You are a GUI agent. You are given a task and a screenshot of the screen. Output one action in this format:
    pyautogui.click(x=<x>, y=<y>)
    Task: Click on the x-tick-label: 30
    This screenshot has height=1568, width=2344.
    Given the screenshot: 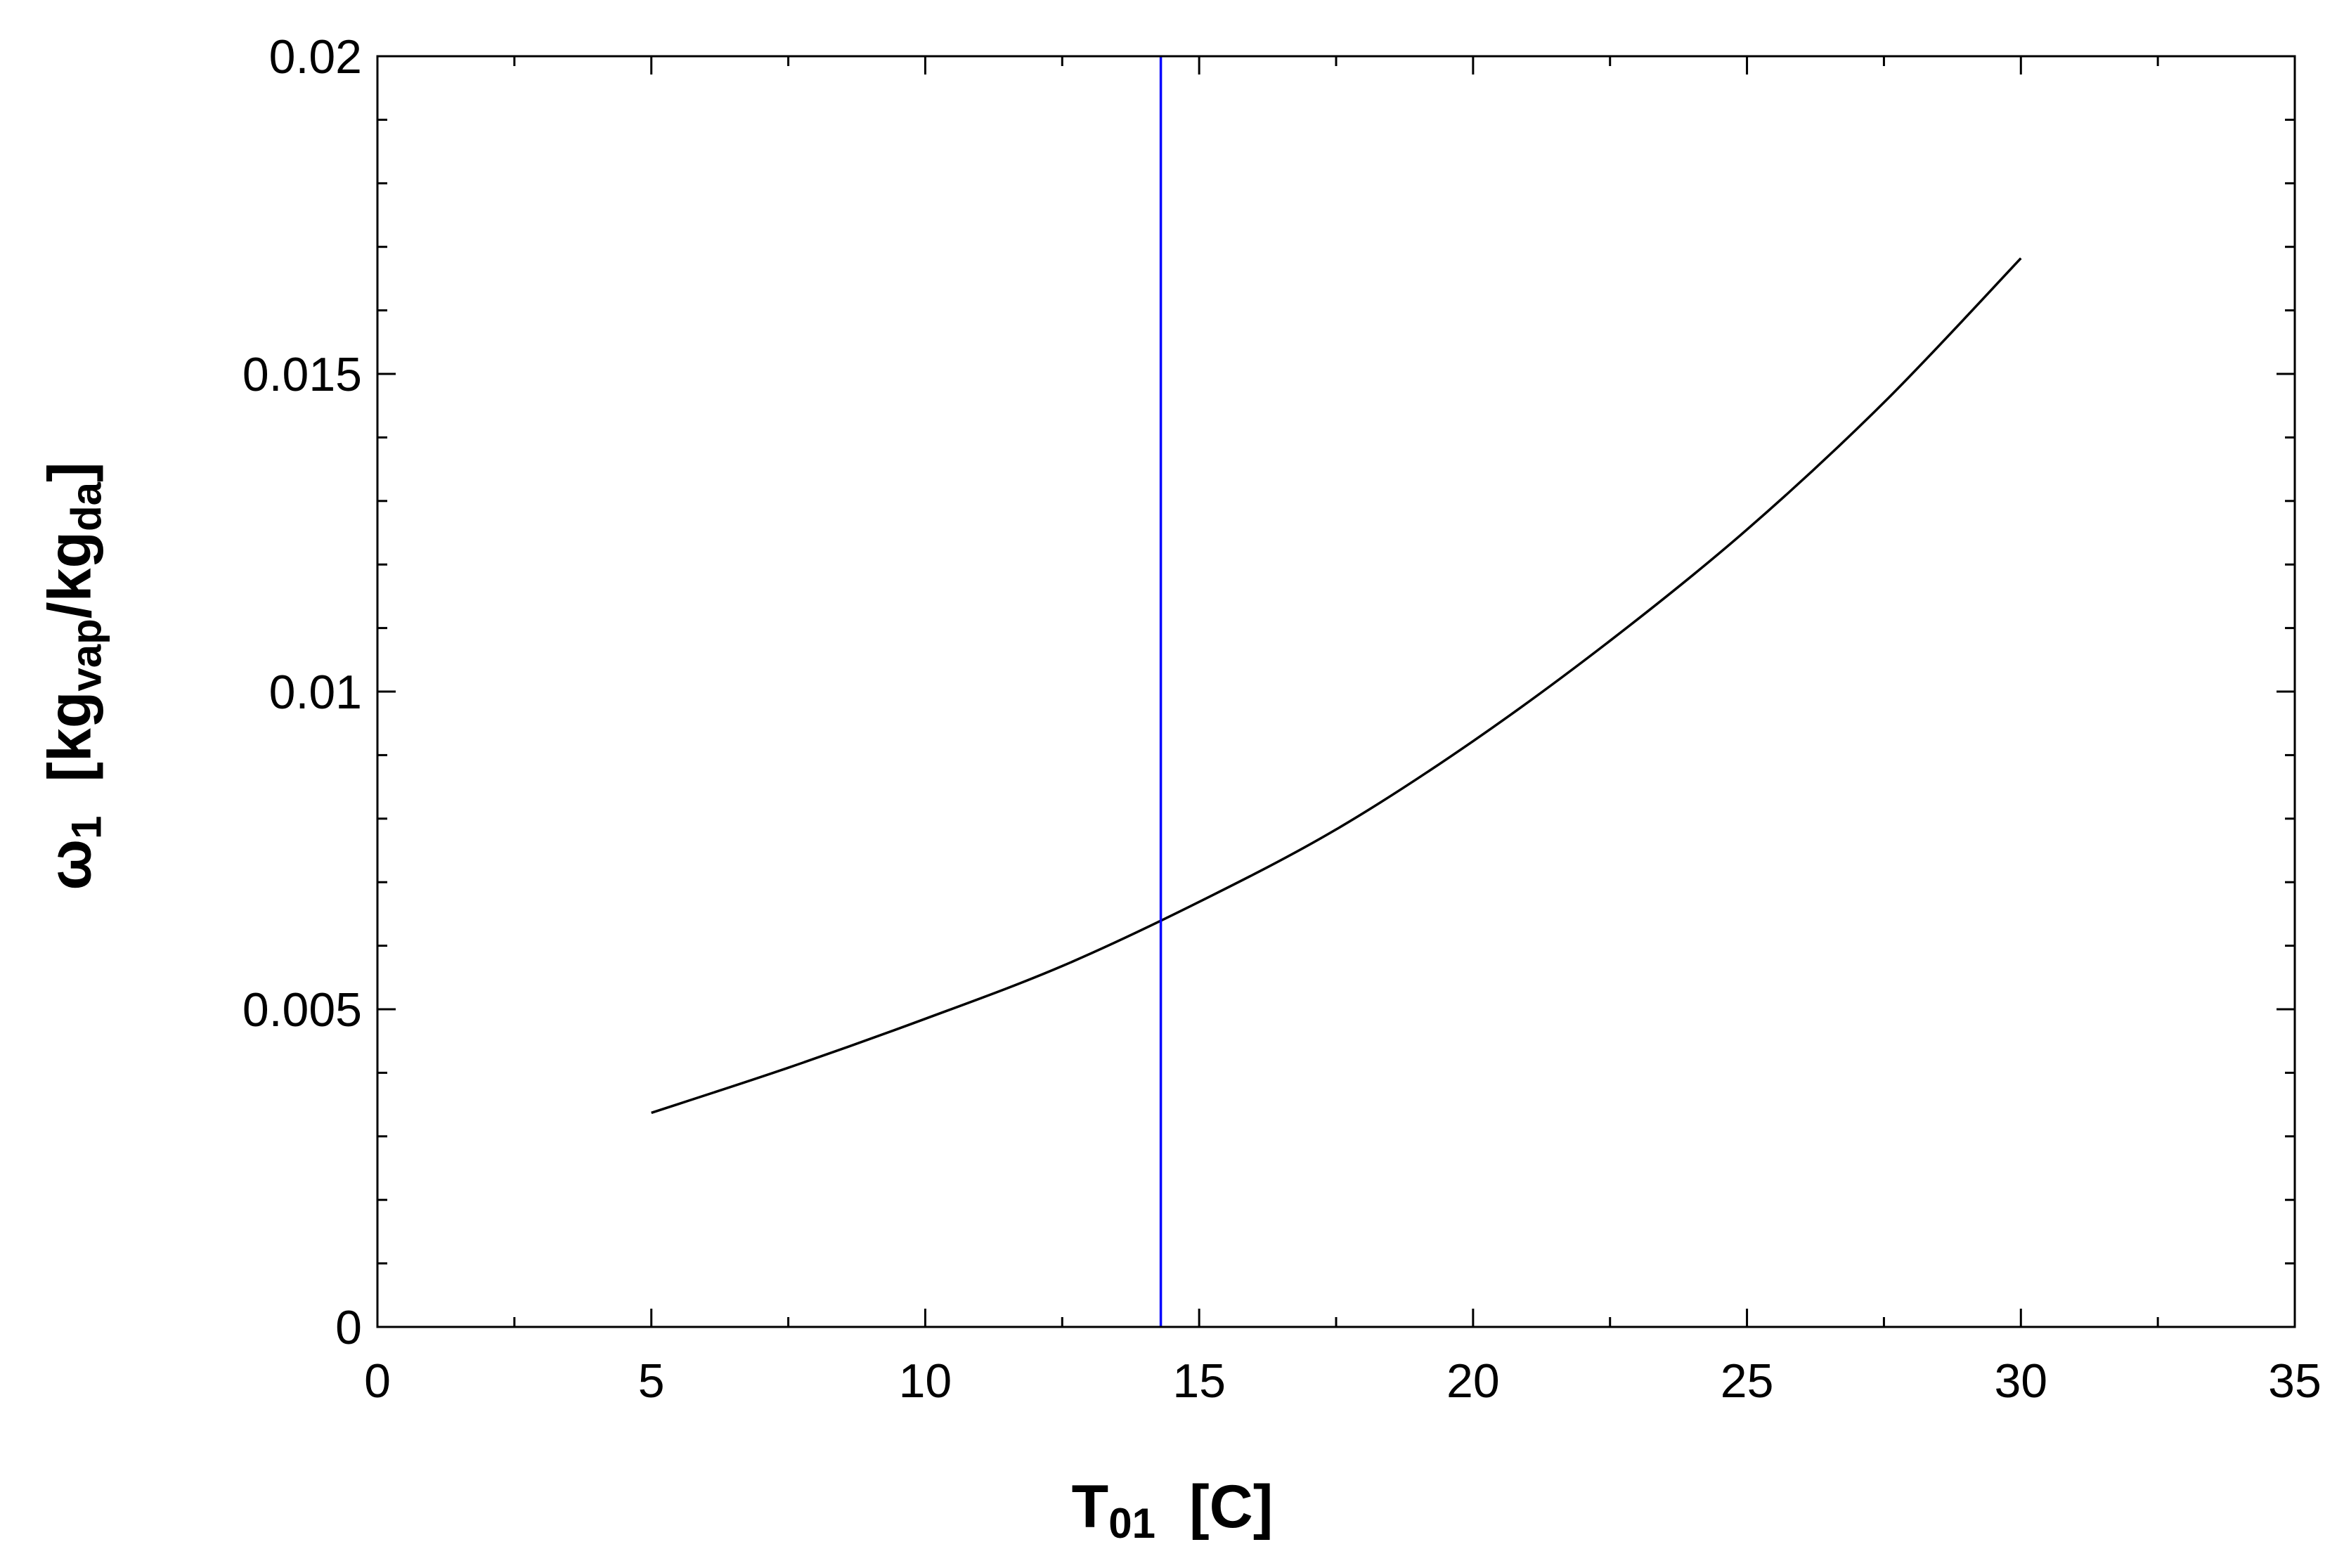 What is the action you would take?
    pyautogui.click(x=2020, y=1381)
    